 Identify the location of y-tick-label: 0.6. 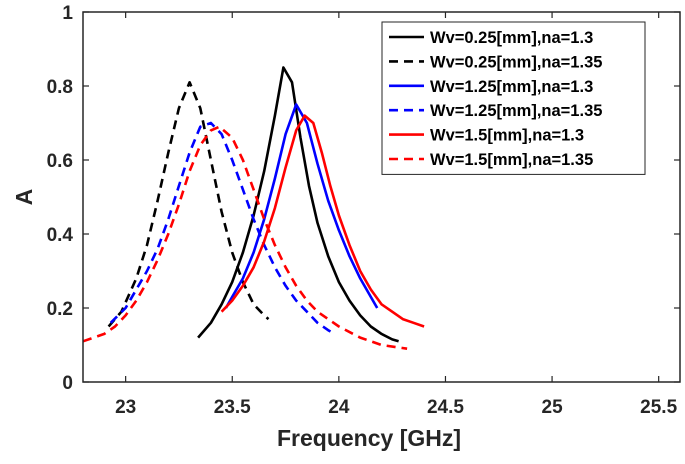
(60, 161).